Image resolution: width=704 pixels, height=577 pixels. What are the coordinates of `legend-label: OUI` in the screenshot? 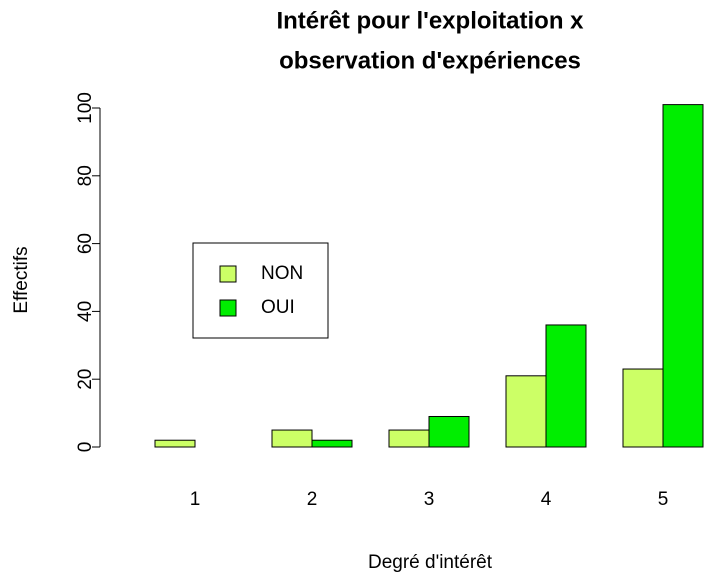 It's located at (278, 307).